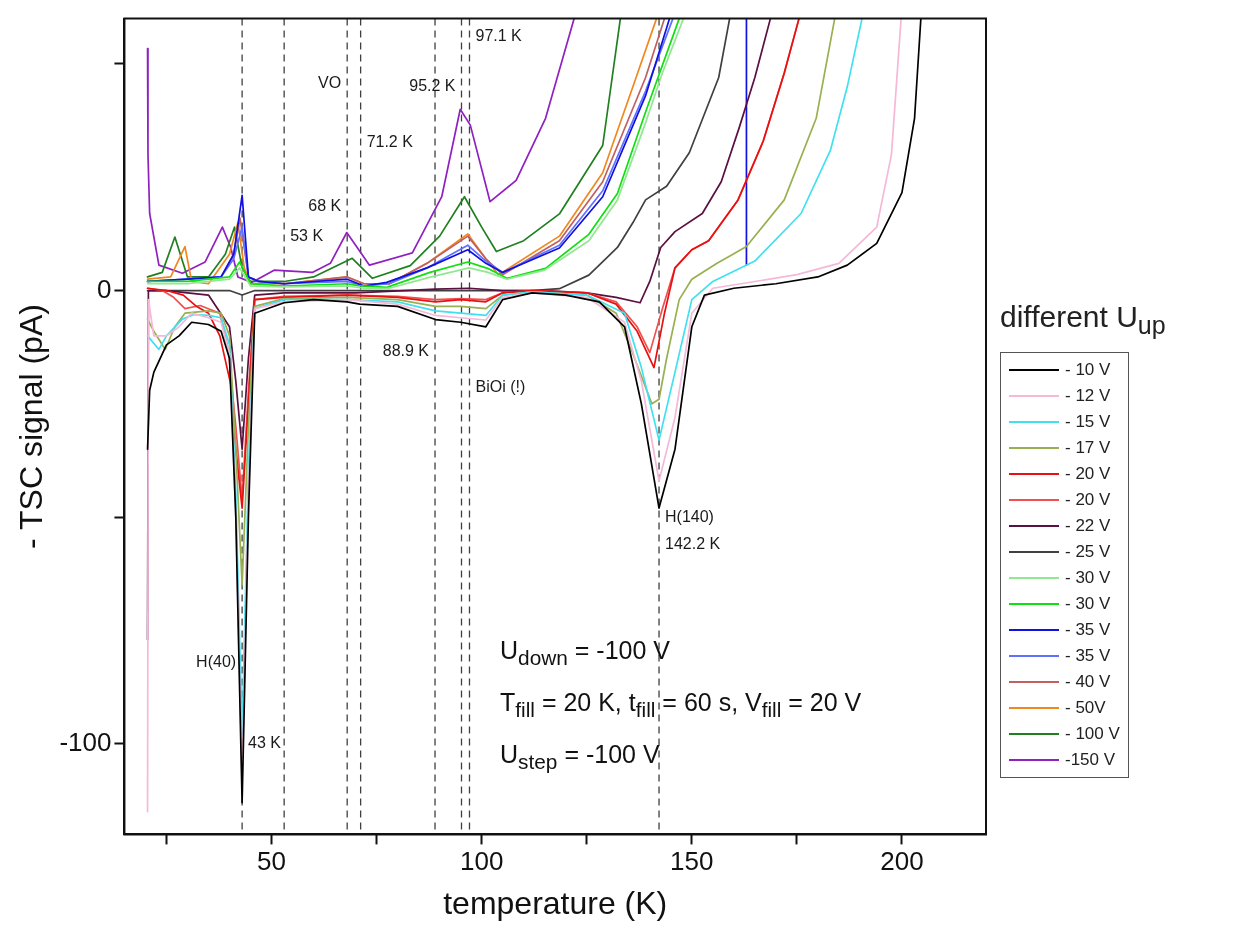 This screenshot has width=1241, height=934. What do you see at coordinates (1088, 396) in the screenshot?
I see `legend-label: - 12 V` at bounding box center [1088, 396].